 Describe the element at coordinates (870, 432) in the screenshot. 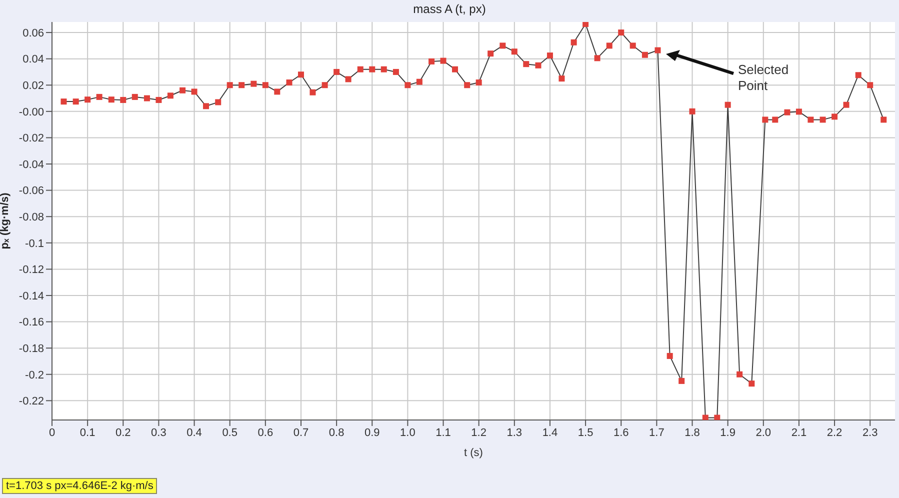

I see `x-tick-label: 2.3` at that location.